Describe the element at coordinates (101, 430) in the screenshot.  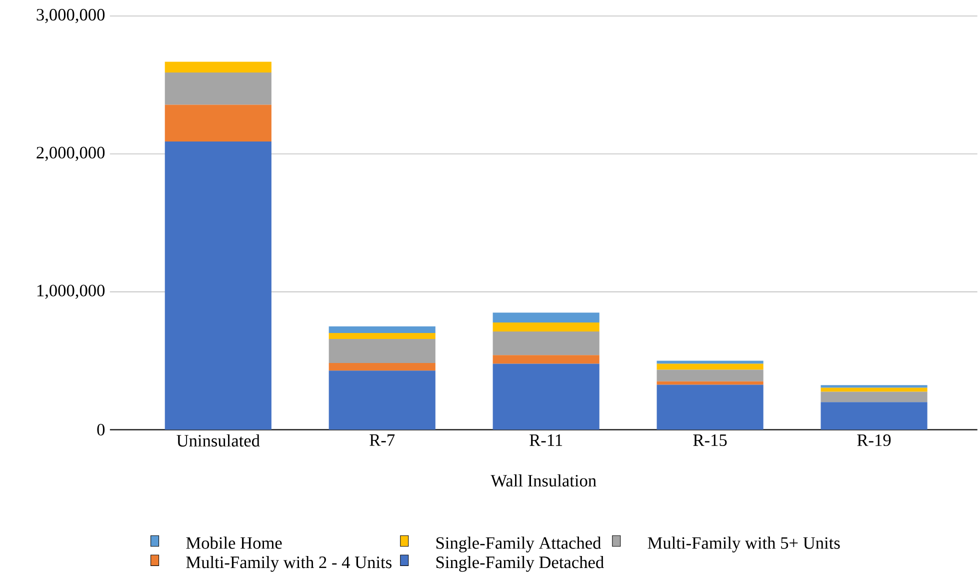
I see `y-tick-label: 0` at that location.